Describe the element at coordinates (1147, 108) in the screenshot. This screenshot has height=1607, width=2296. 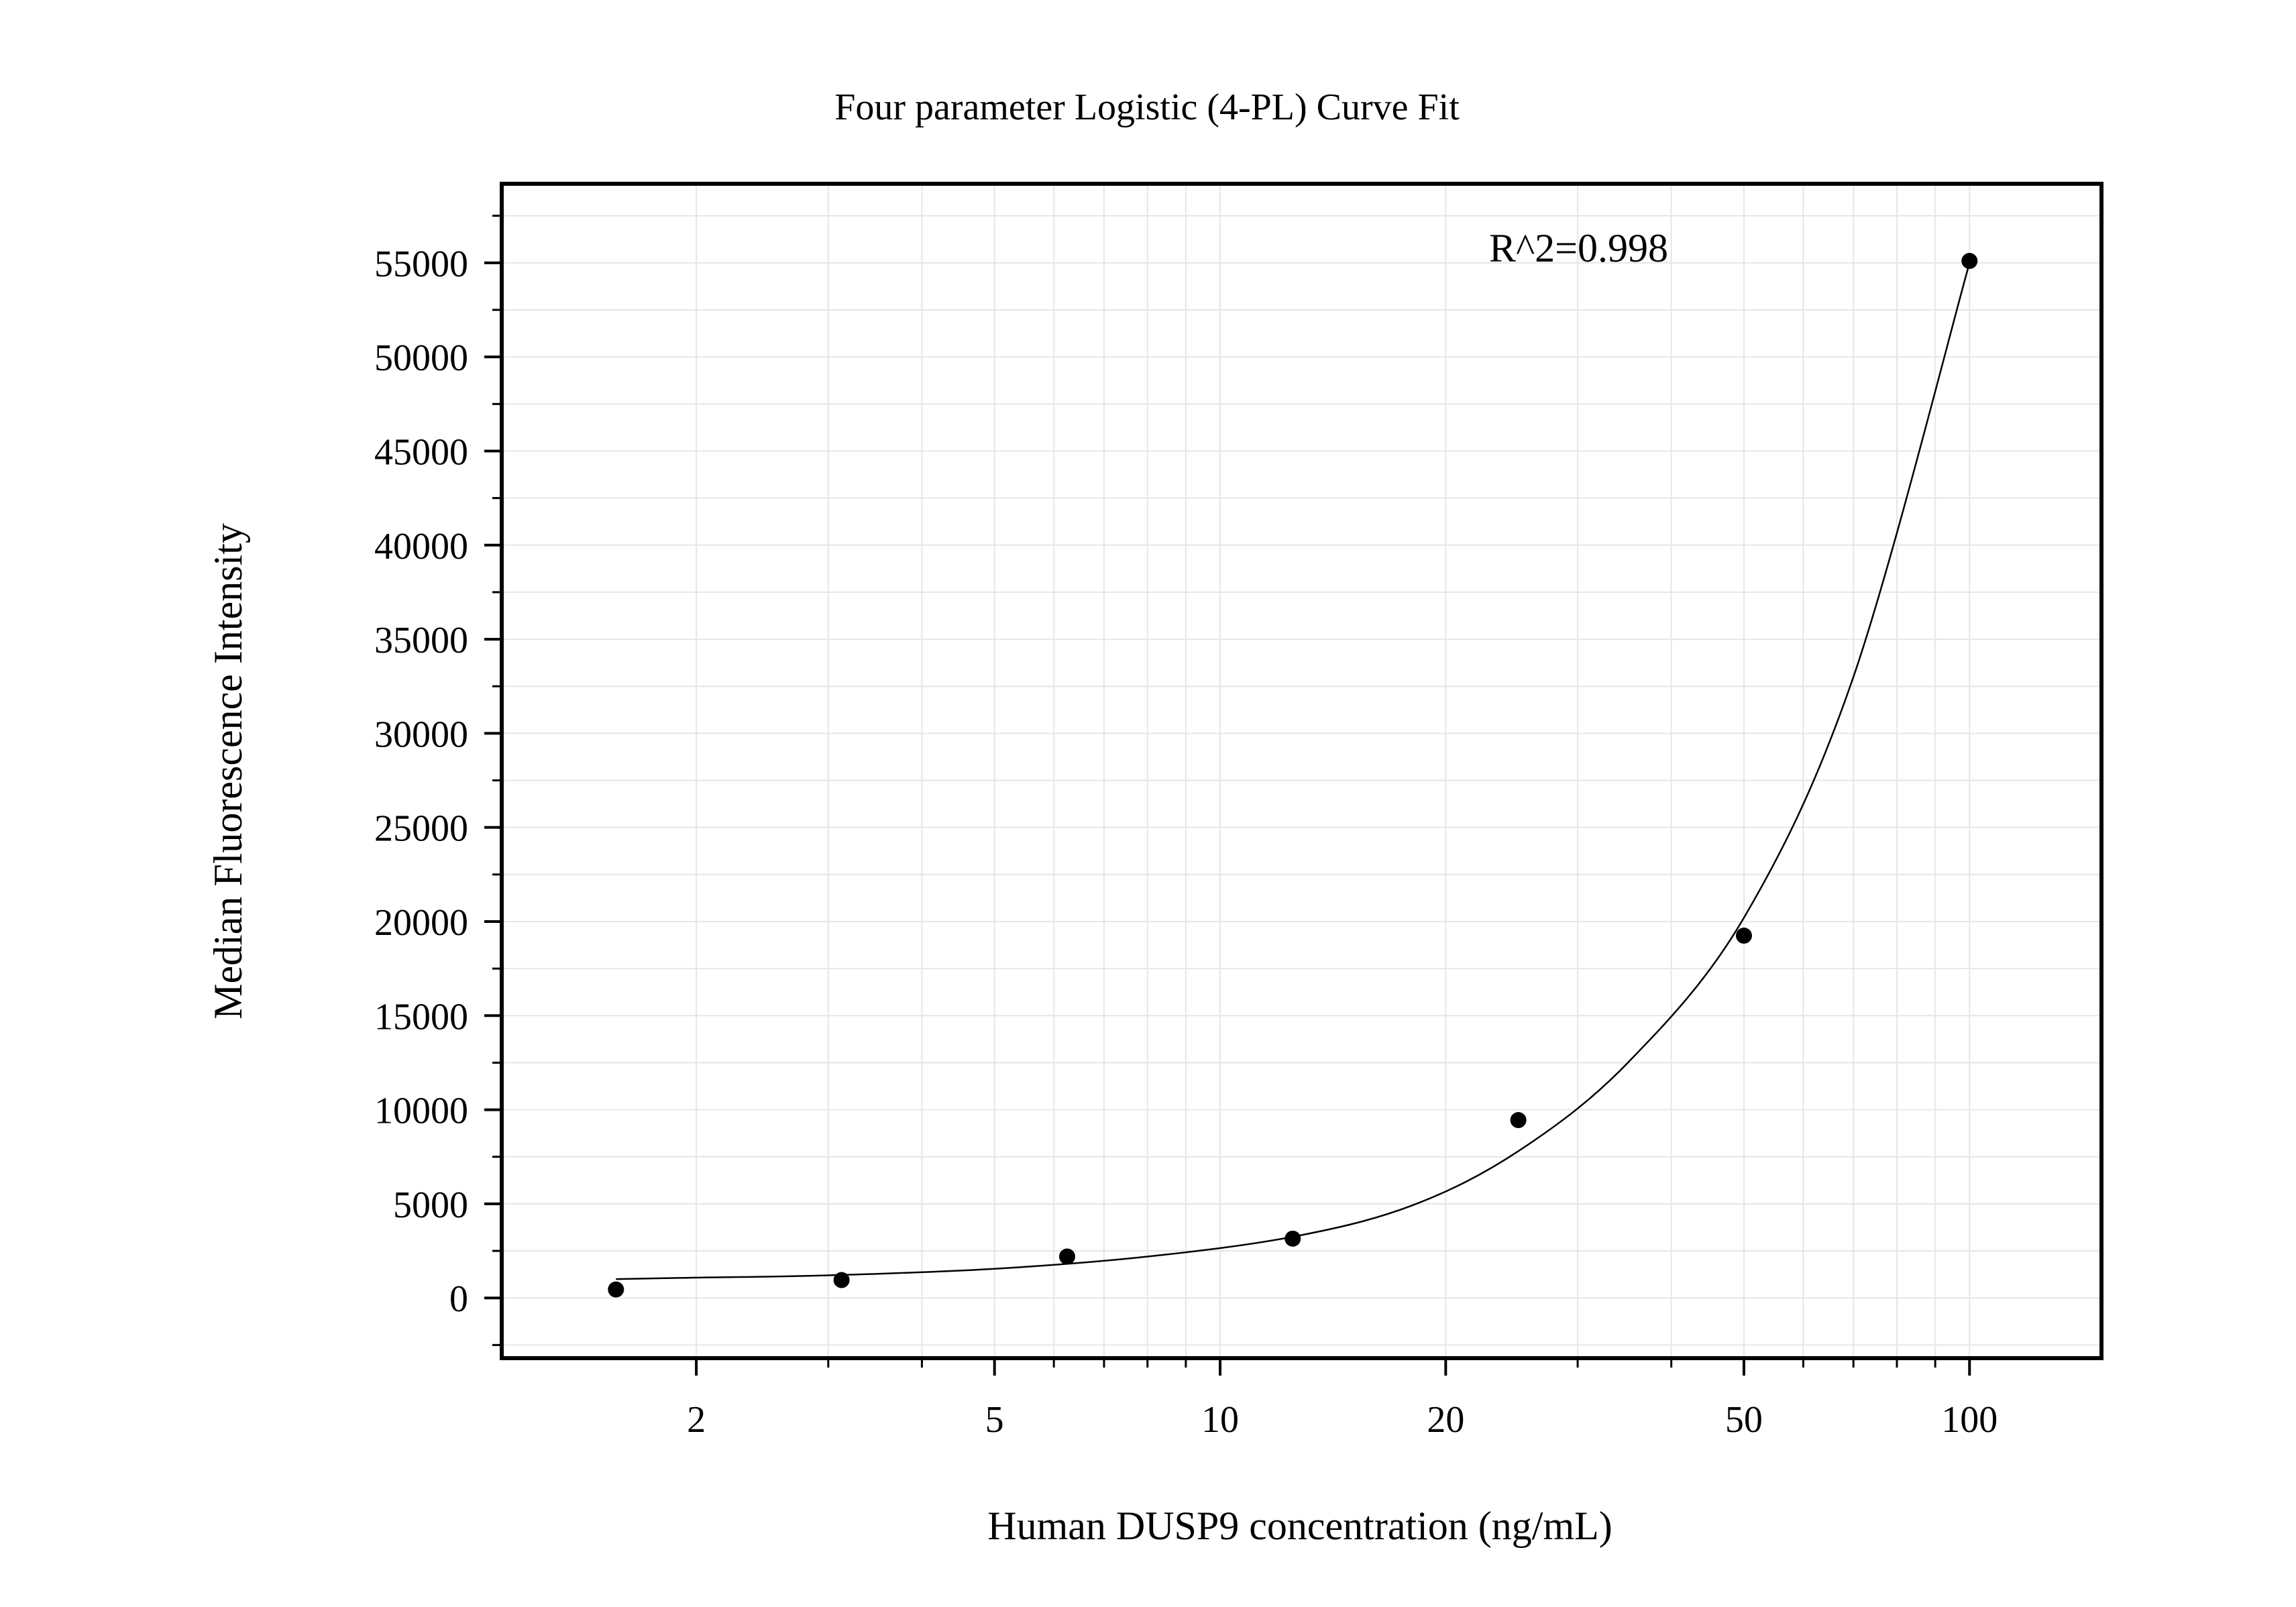
I see `chart-title: Four parameter Logistic (4-PL) Curve Fit` at that location.